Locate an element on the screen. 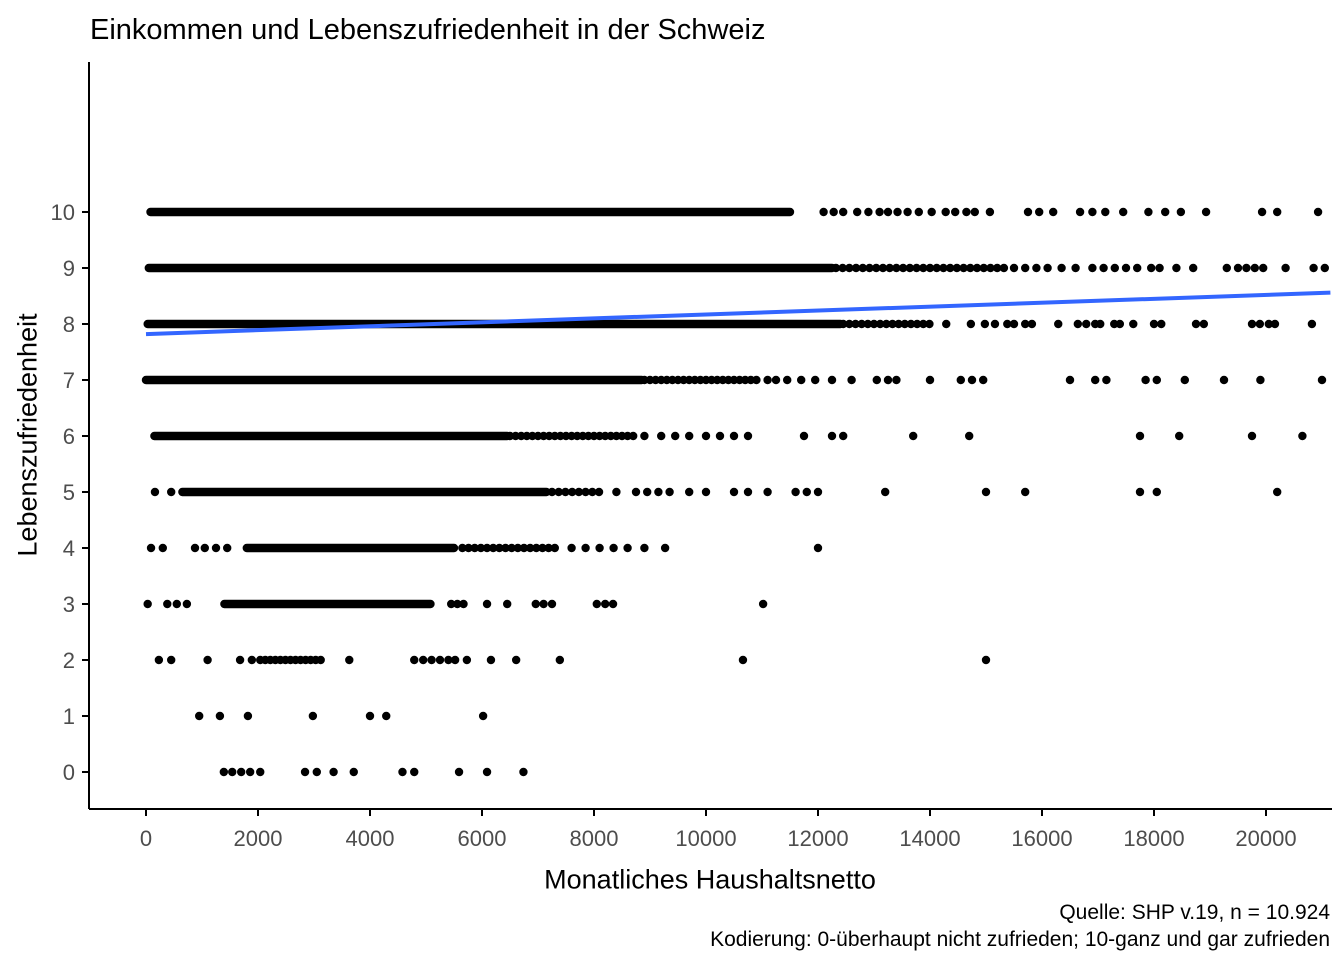 This screenshot has height=960, width=1344. y-tick-label: 5 is located at coordinates (69, 492).